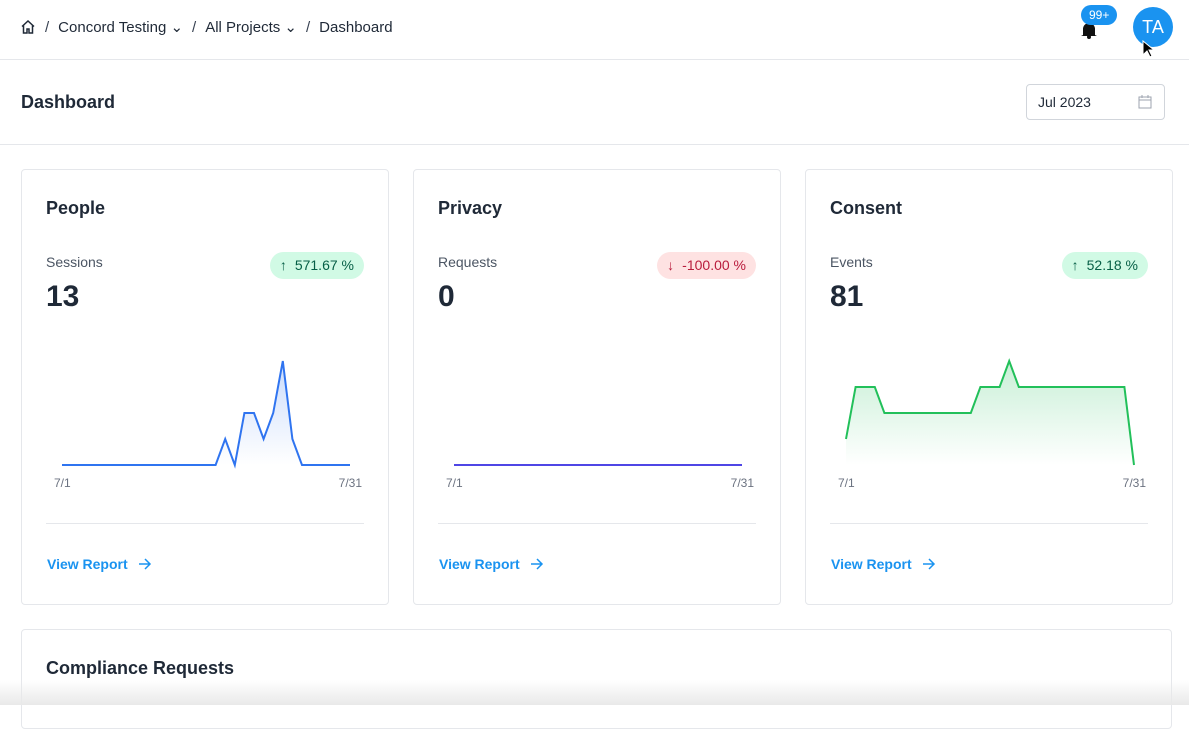  What do you see at coordinates (76, 208) in the screenshot?
I see `card-title: People` at bounding box center [76, 208].